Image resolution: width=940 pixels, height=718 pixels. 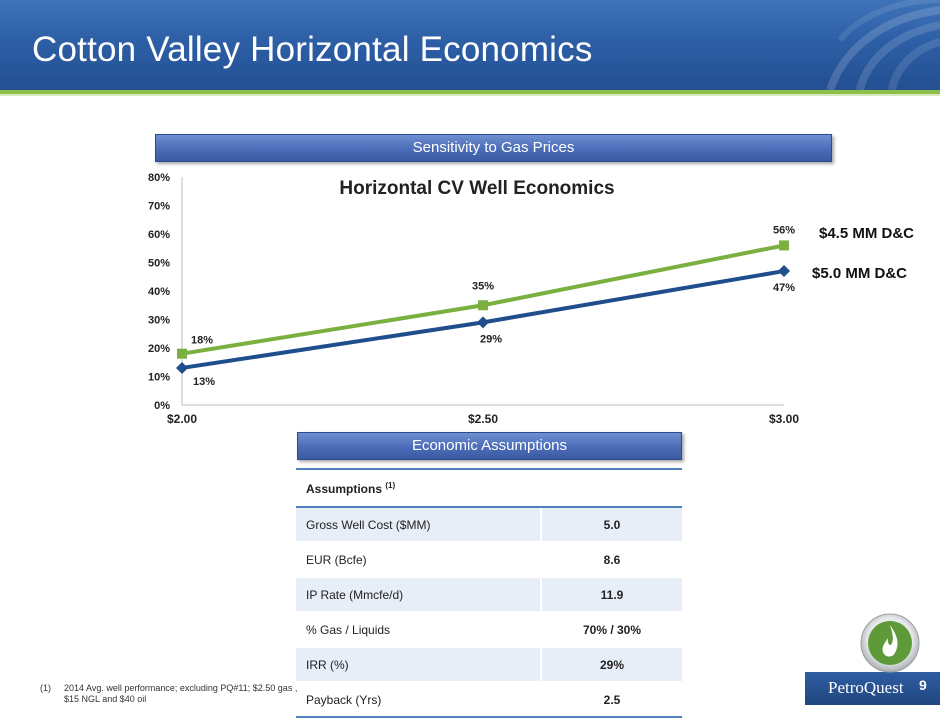 I want to click on table-row: % Gas / Liquids 70% / 30%, so click(x=489, y=630).